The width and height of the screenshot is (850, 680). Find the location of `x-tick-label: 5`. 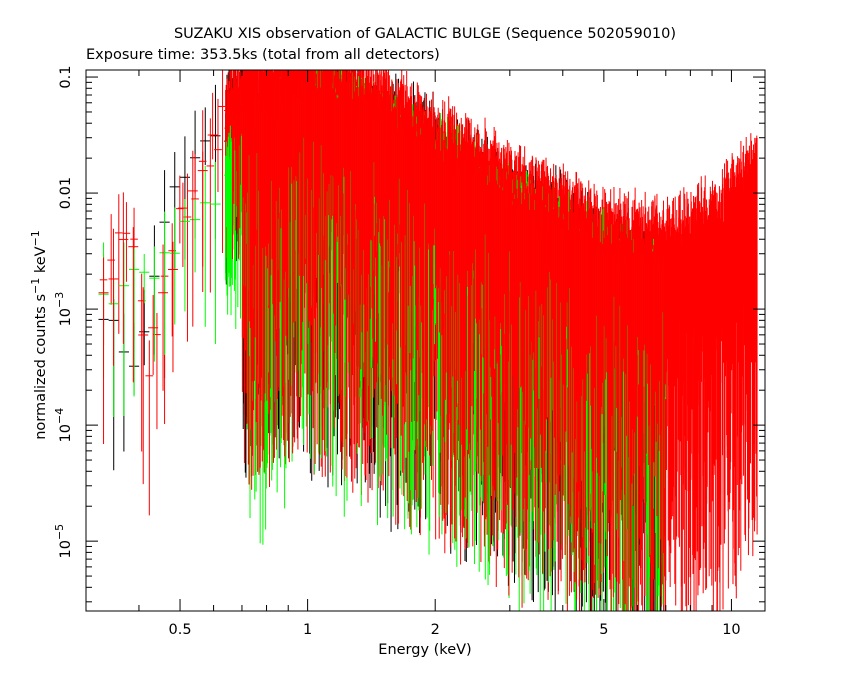

x-tick-label: 5 is located at coordinates (603, 630).